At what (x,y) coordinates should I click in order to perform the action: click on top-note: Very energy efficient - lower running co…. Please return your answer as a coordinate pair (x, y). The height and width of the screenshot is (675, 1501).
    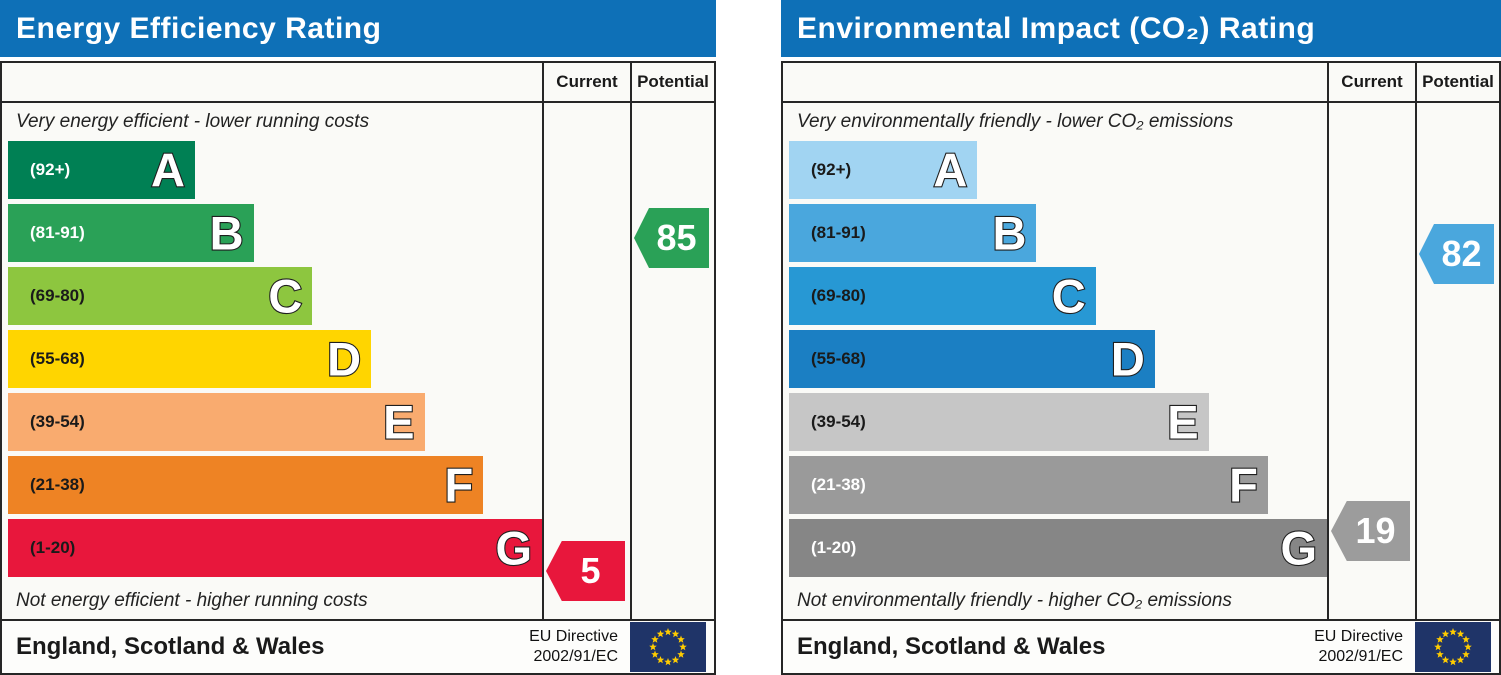
    Looking at the image, I should click on (193, 121).